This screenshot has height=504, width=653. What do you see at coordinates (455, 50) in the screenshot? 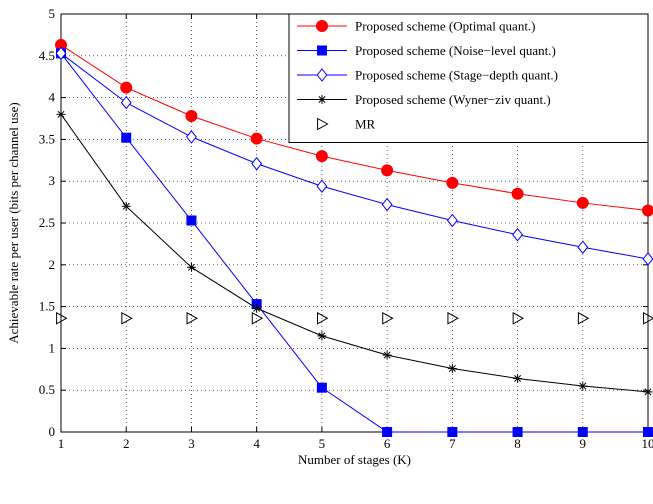
I see `legend-label: Proposed scheme (Noise−level quant.)` at bounding box center [455, 50].